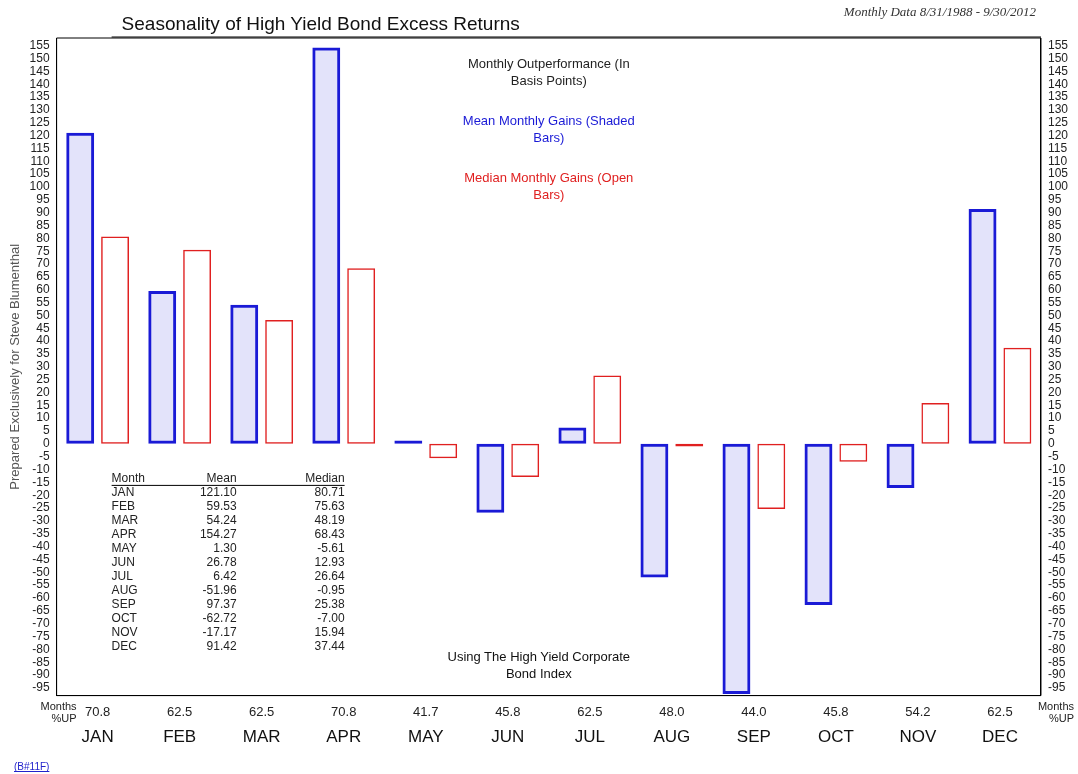  Describe the element at coordinates (123, 492) in the screenshot. I see `category-label: JAN` at that location.